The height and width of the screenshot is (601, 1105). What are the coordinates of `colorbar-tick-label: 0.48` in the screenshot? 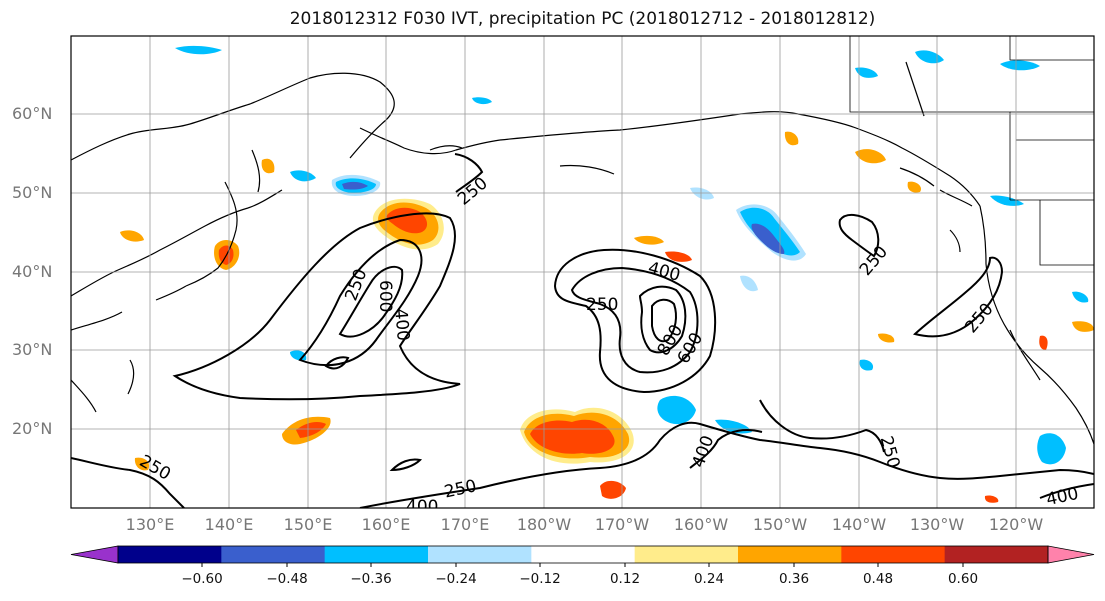 It's located at (878, 579).